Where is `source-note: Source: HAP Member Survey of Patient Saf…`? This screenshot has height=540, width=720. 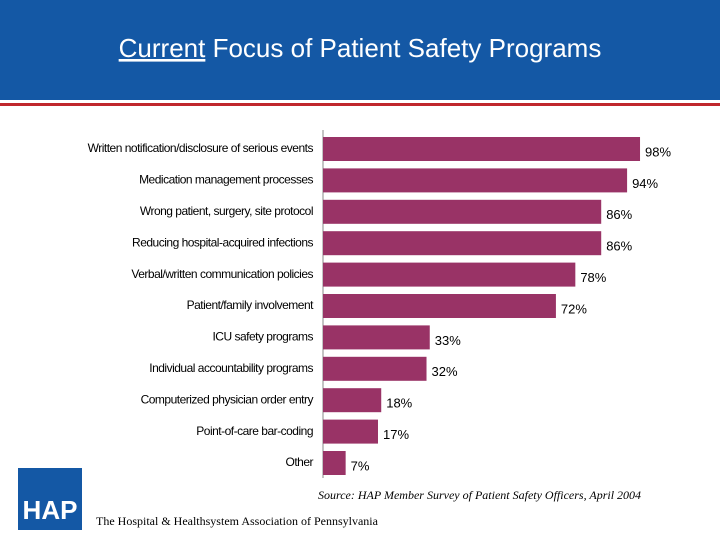
source-note: Source: HAP Member Survey of Patient Saf… is located at coordinates (479, 495).